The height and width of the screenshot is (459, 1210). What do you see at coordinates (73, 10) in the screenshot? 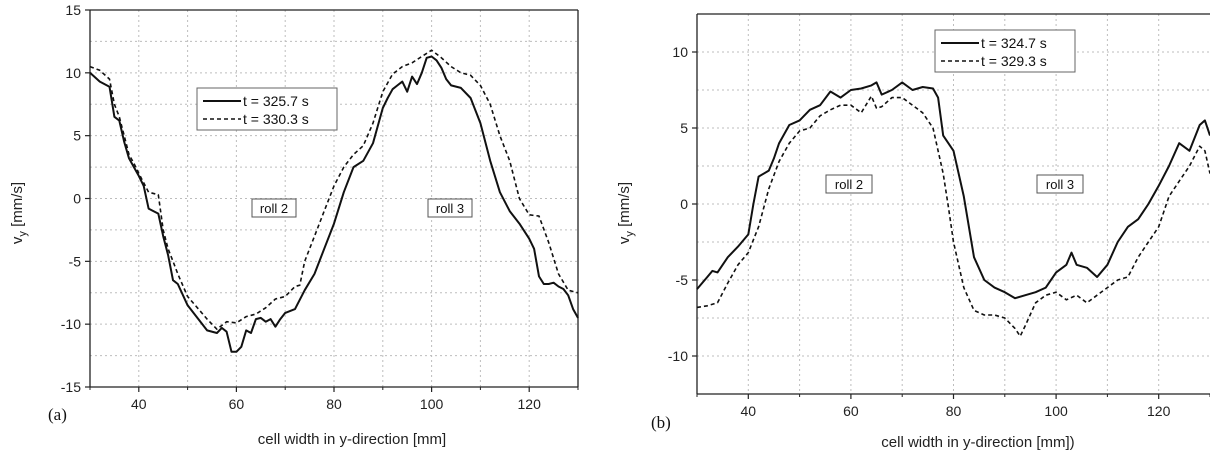
I see `y-tick-label: 15` at bounding box center [73, 10].